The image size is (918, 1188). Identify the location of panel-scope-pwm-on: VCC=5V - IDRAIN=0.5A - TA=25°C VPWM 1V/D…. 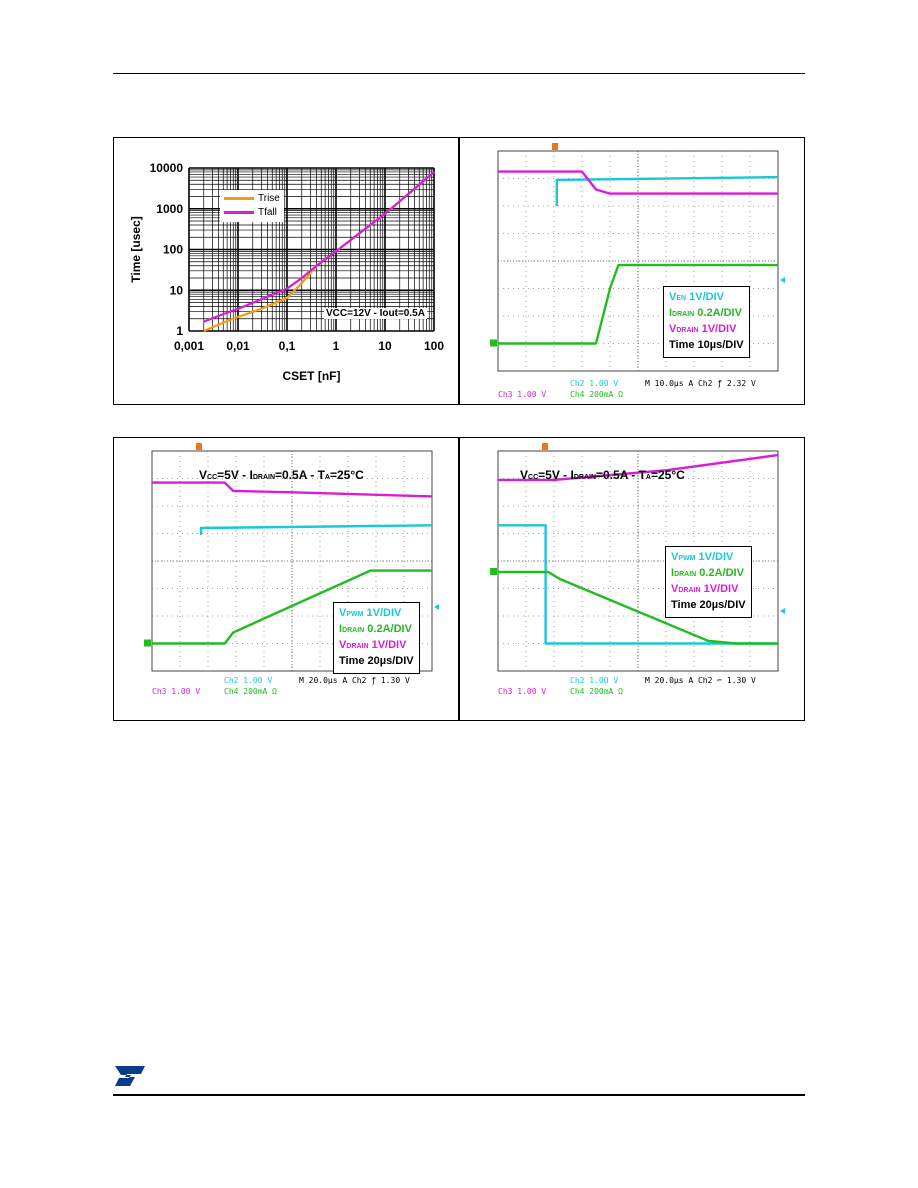
(286, 579).